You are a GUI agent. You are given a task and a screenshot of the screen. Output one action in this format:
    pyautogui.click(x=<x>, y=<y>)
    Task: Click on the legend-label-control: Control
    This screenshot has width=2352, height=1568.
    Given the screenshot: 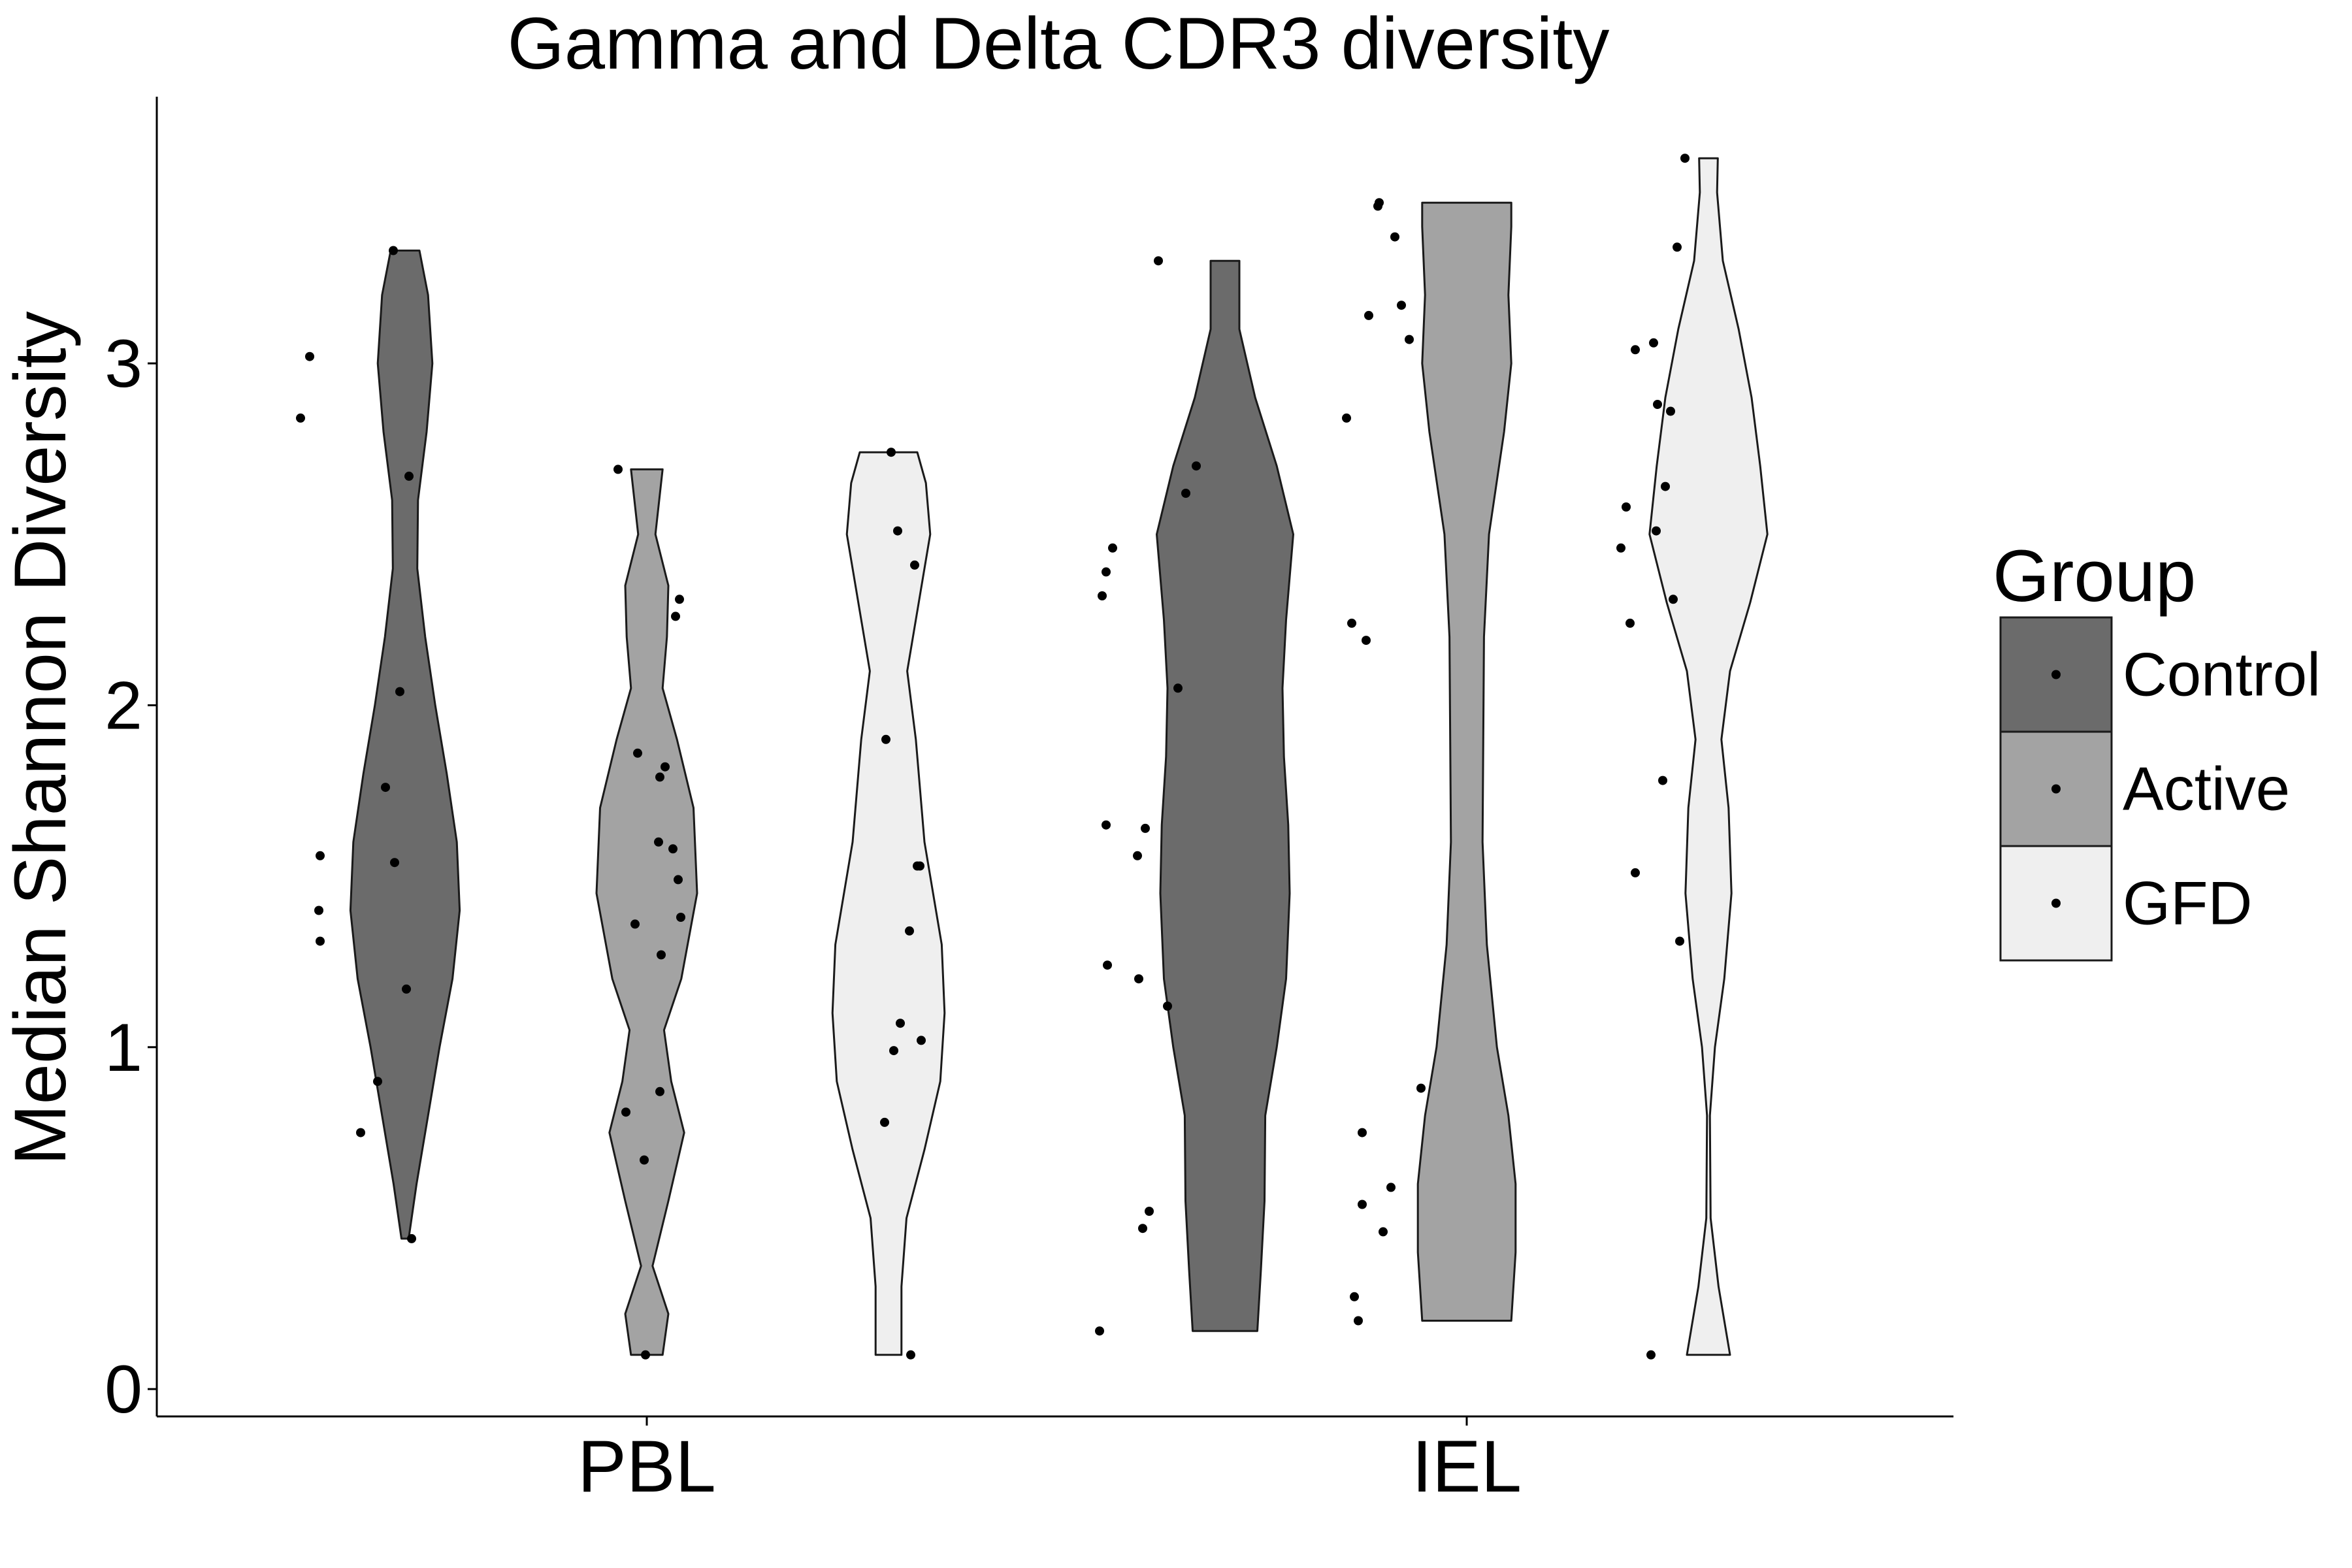 What is the action you would take?
    pyautogui.click(x=2222, y=674)
    